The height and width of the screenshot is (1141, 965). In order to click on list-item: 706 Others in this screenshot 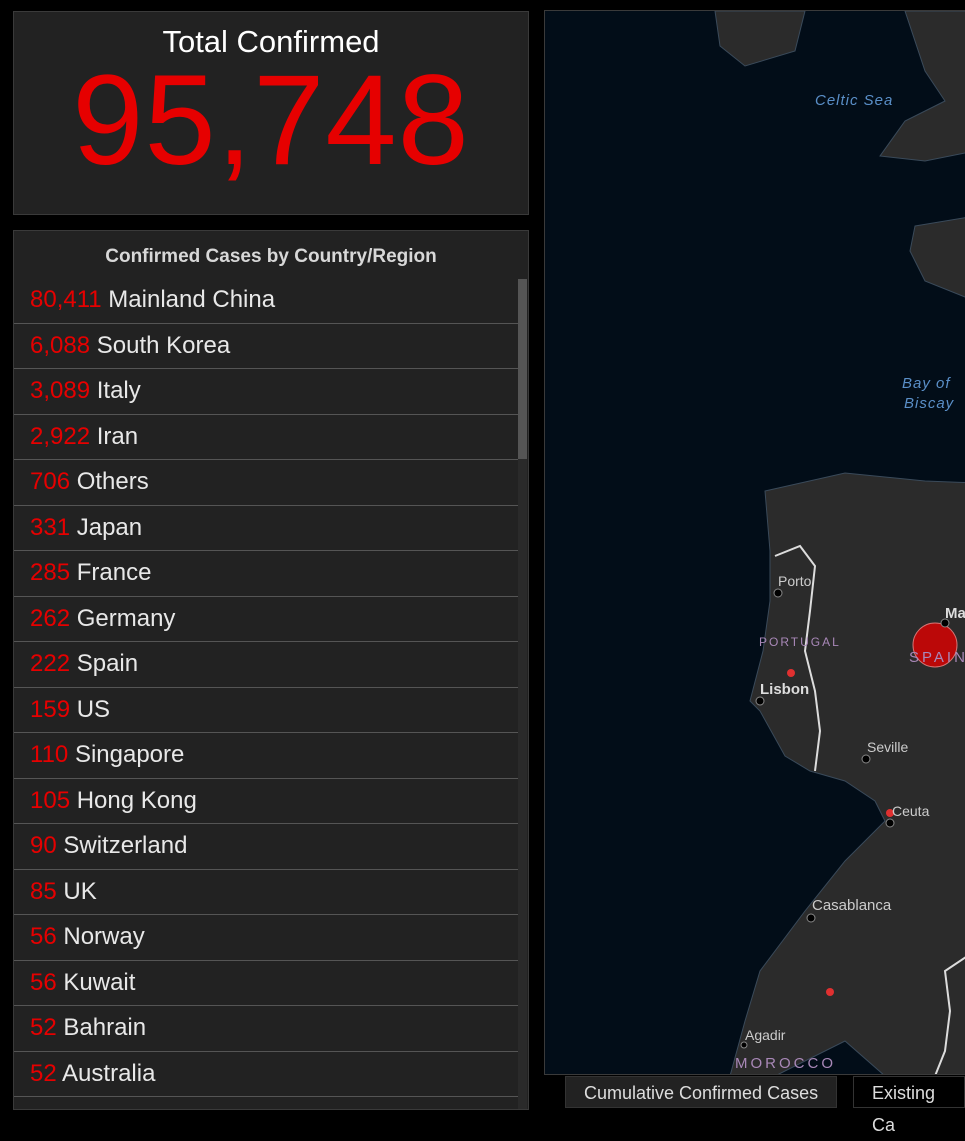, I will do `click(266, 483)`.